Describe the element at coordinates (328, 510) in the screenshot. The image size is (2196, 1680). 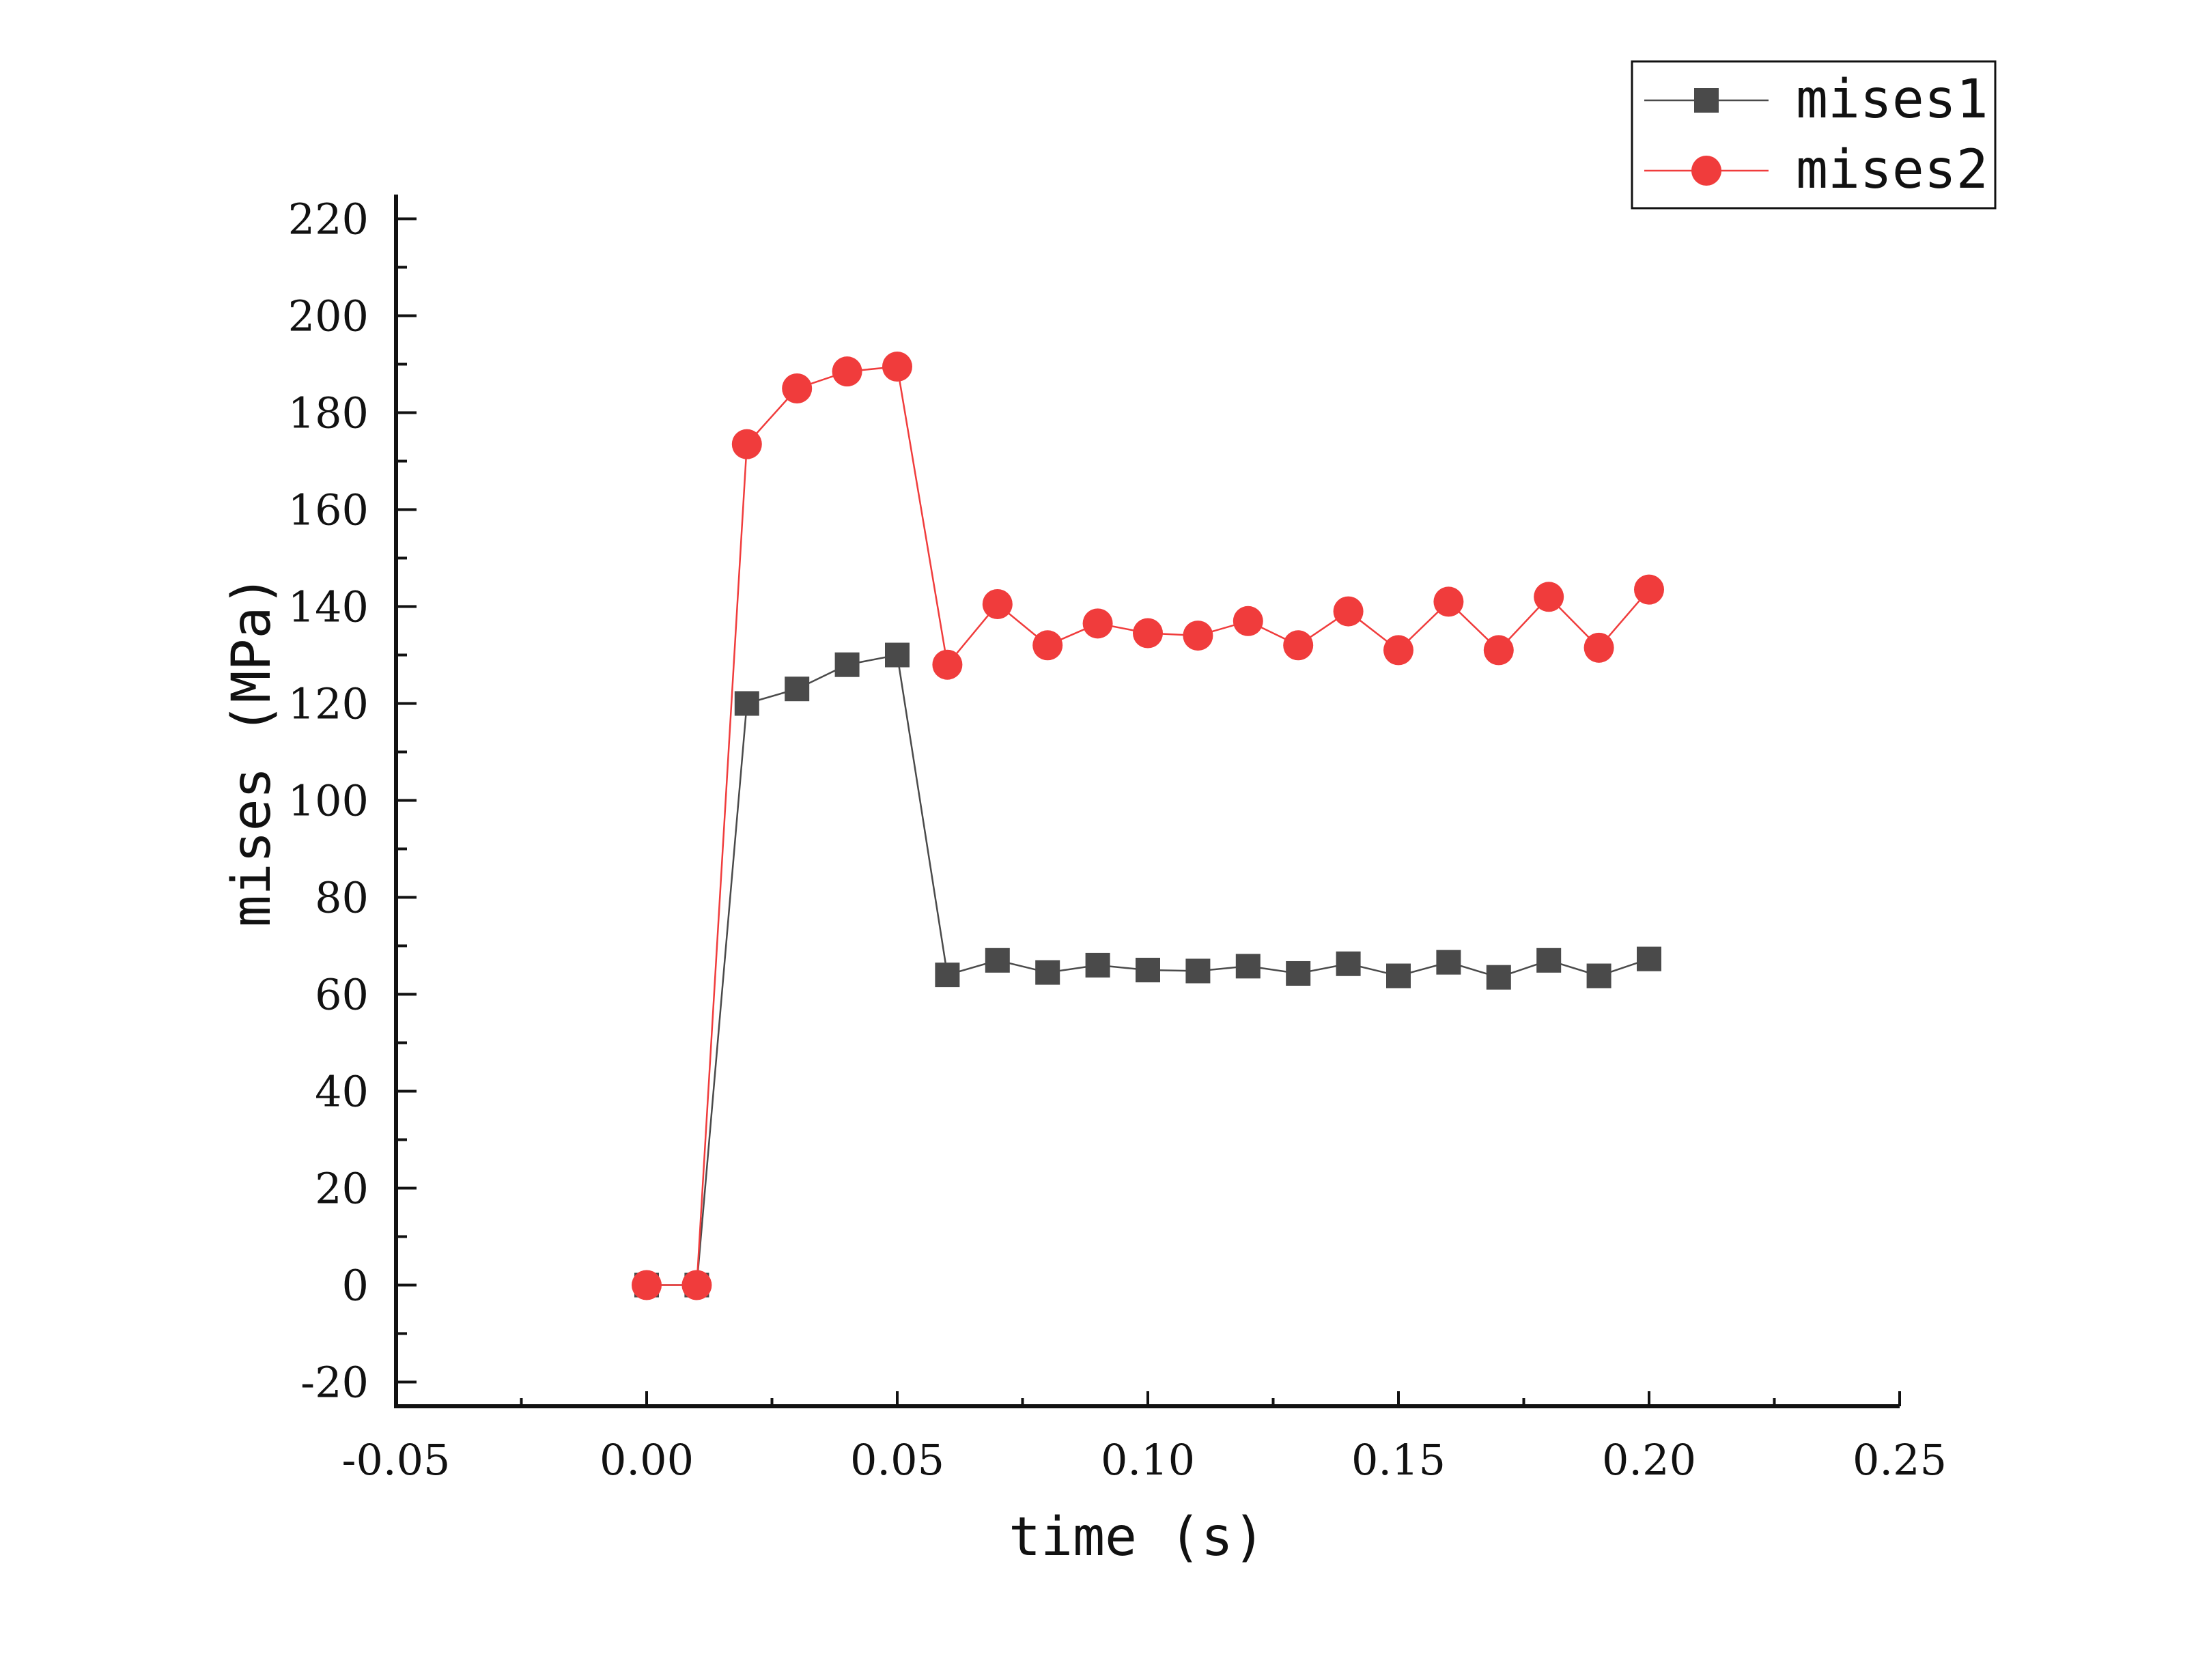
I see `y-tick-label: 160` at that location.